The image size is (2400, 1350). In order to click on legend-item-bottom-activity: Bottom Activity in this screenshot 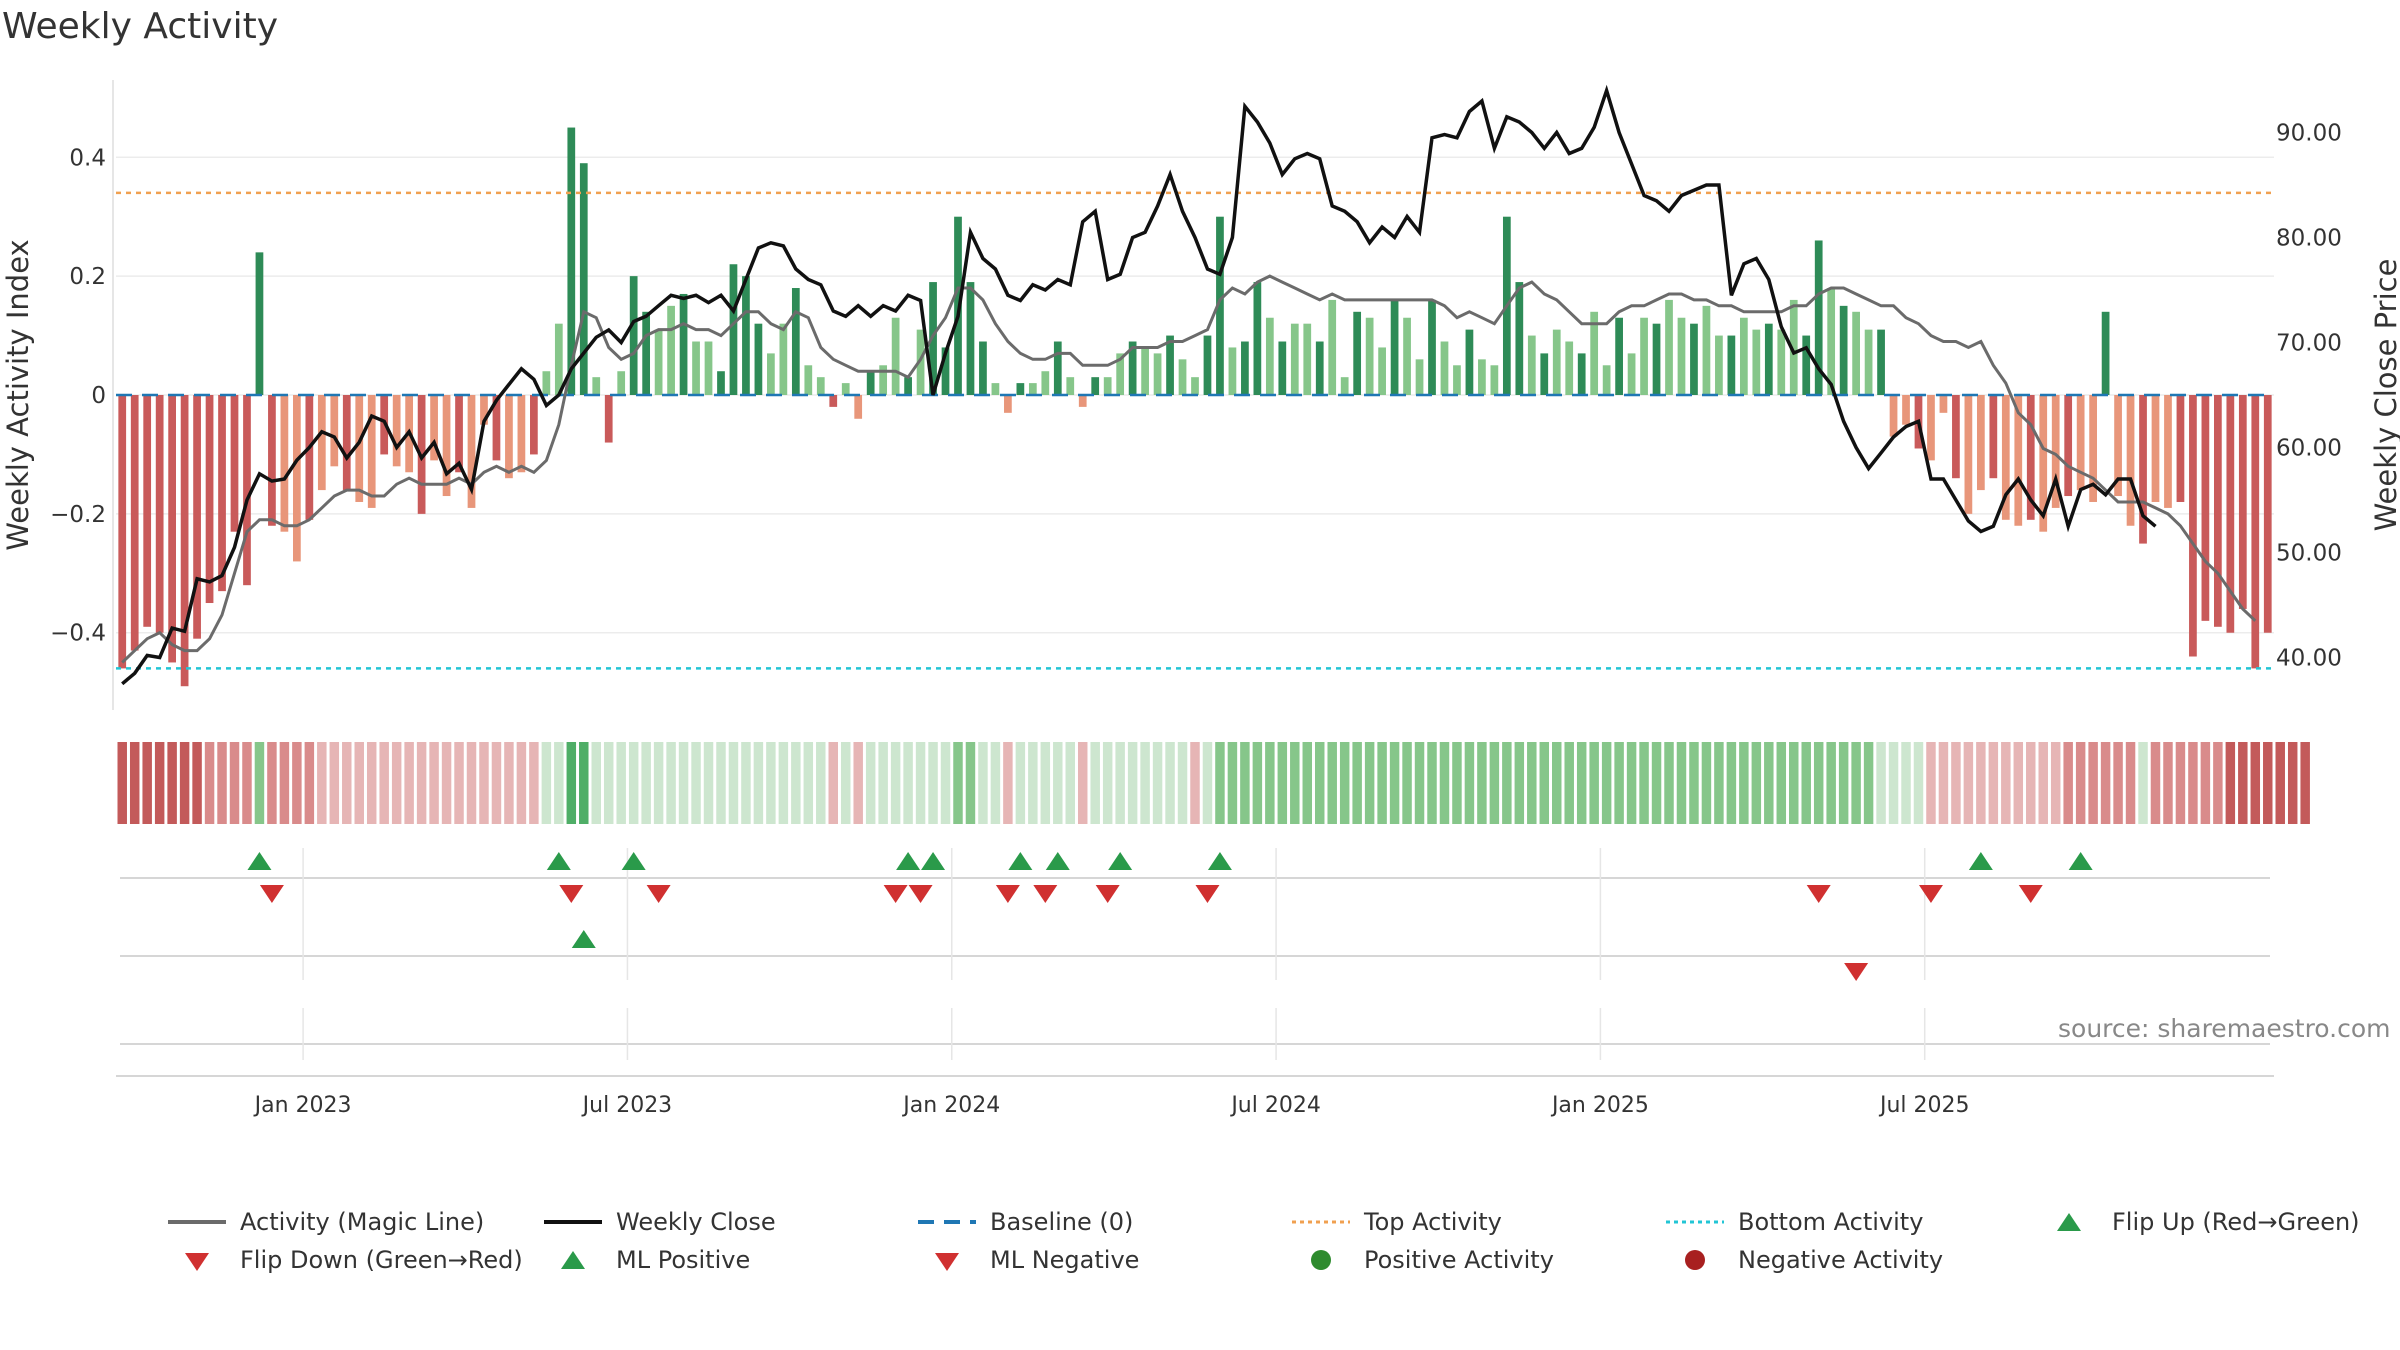, I will do `click(1793, 1222)`.